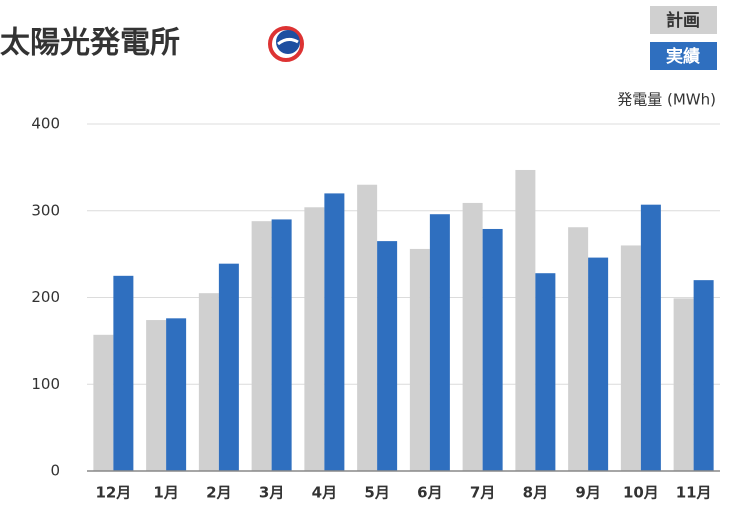 This screenshot has height=505, width=740. Describe the element at coordinates (324, 493) in the screenshot. I see `x-tick-label: 4月` at that location.